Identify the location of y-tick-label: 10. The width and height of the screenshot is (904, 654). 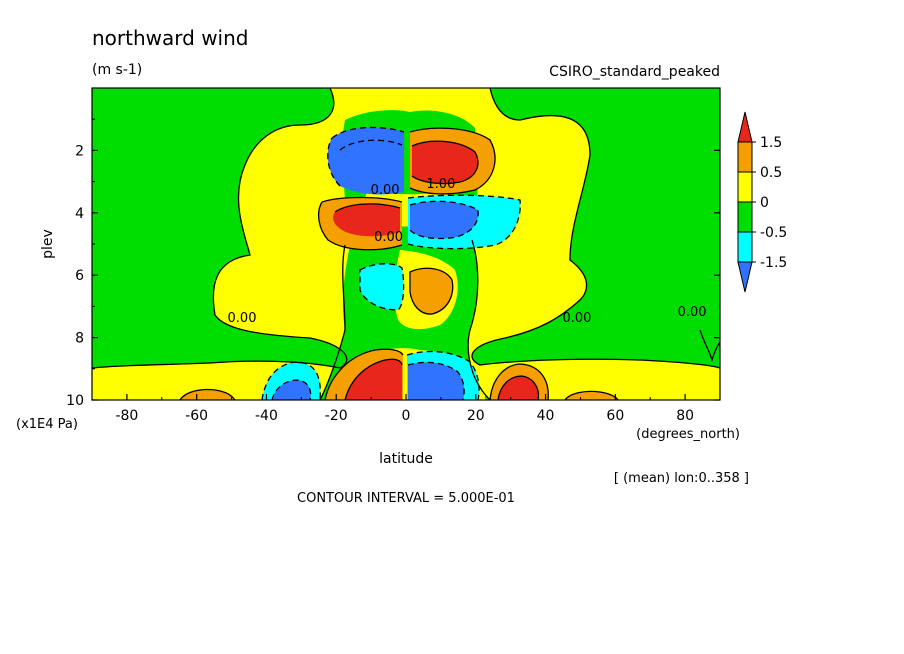
(75, 401).